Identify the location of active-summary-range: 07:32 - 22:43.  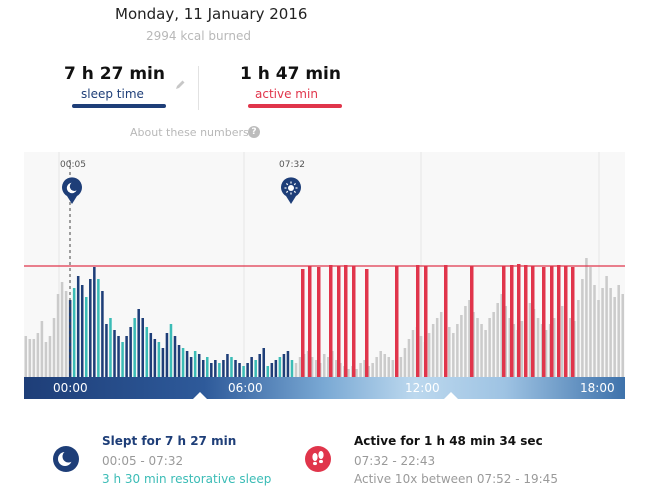
(395, 461).